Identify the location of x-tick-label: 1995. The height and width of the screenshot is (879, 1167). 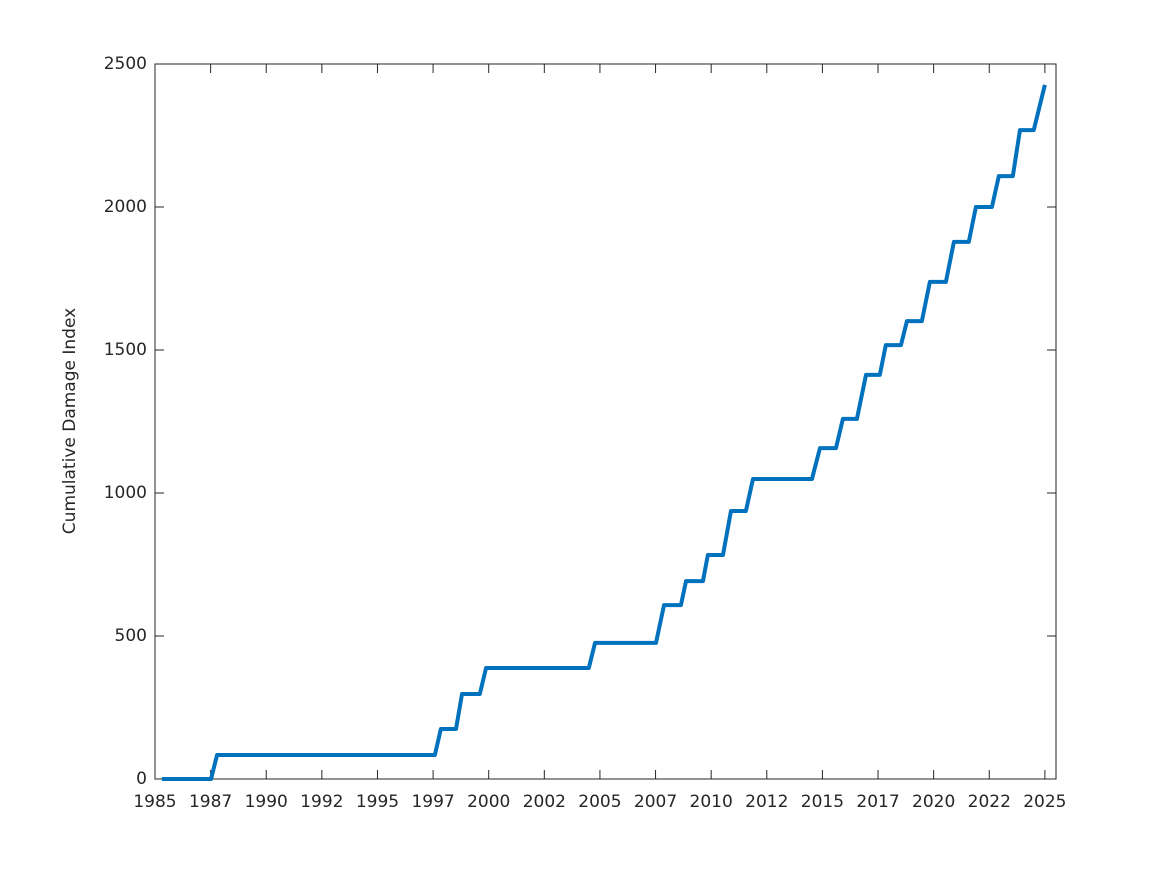
(377, 802).